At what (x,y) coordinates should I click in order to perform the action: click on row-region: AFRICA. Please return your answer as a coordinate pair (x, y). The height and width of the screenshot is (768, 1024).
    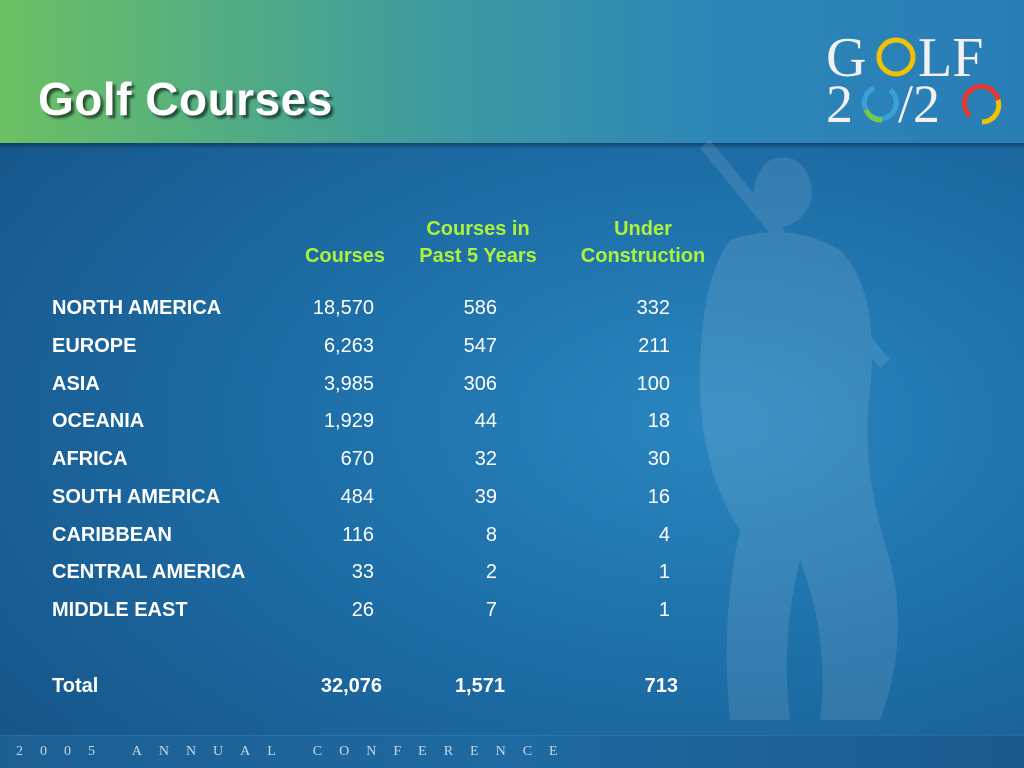
    Looking at the image, I should click on (90, 459).